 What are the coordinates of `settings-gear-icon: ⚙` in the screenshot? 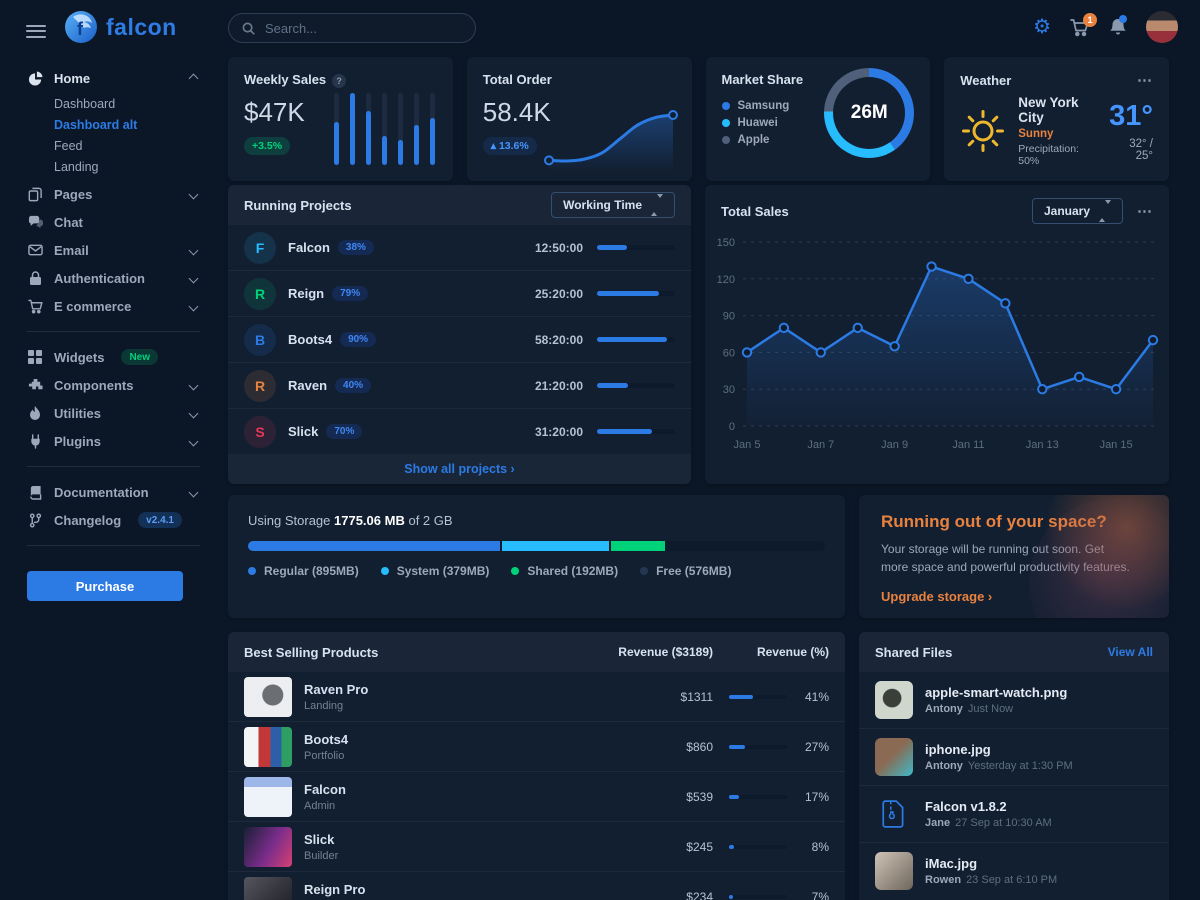 It's located at (1042, 27).